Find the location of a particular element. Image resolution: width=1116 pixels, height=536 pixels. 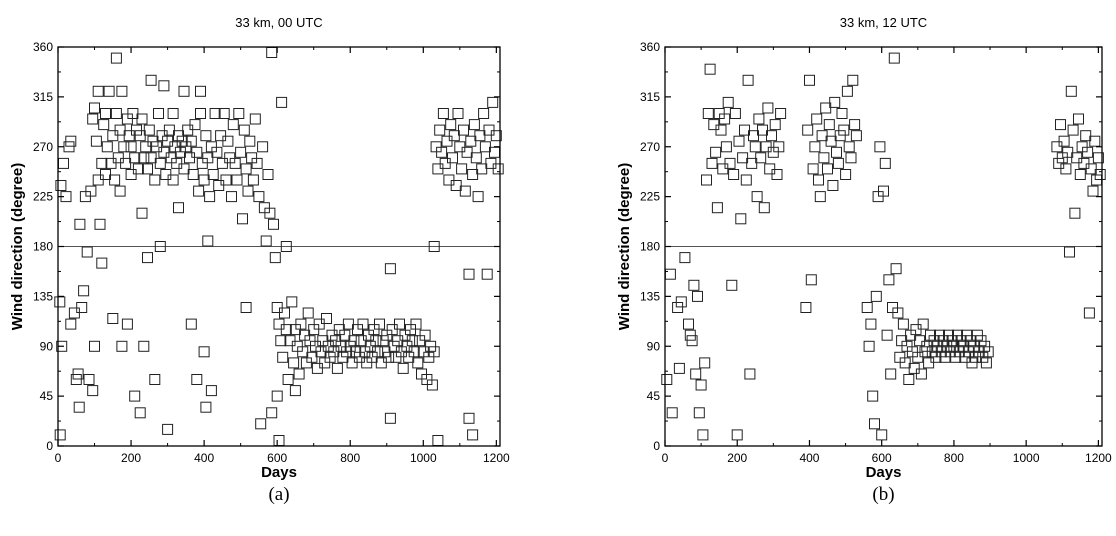

y-tick-label: 225 is located at coordinates (43, 197).